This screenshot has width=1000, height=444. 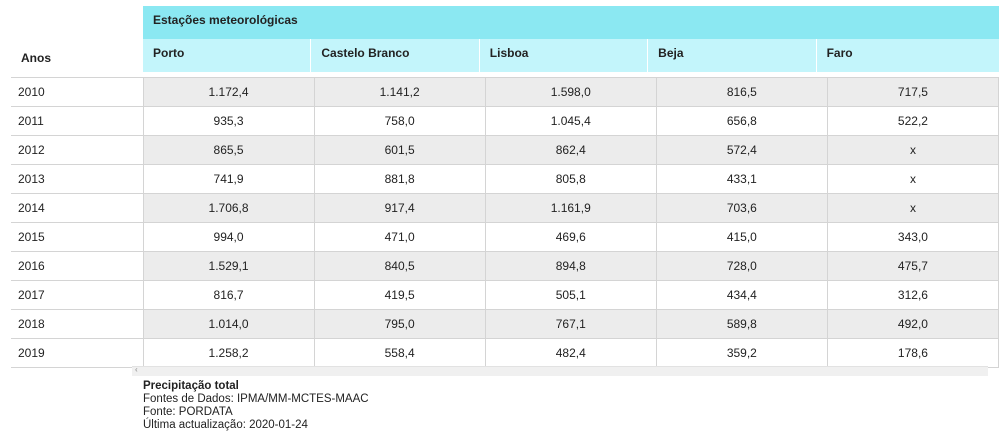 I want to click on value-cell: 805,8, so click(x=570, y=179).